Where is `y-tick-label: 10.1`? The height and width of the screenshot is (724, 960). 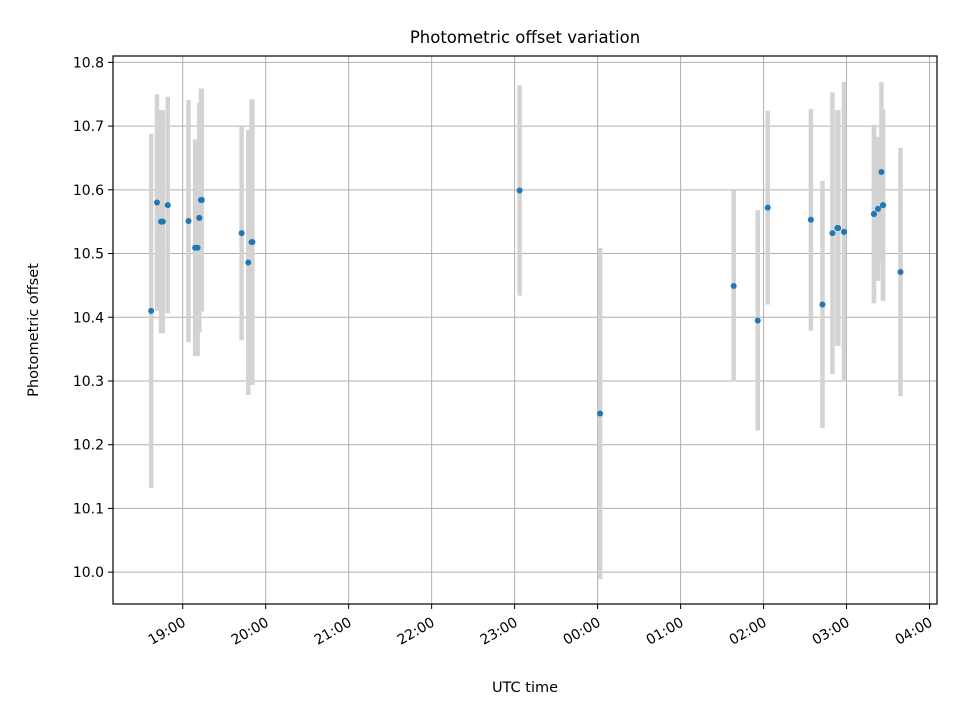 y-tick-label: 10.1 is located at coordinates (88, 509).